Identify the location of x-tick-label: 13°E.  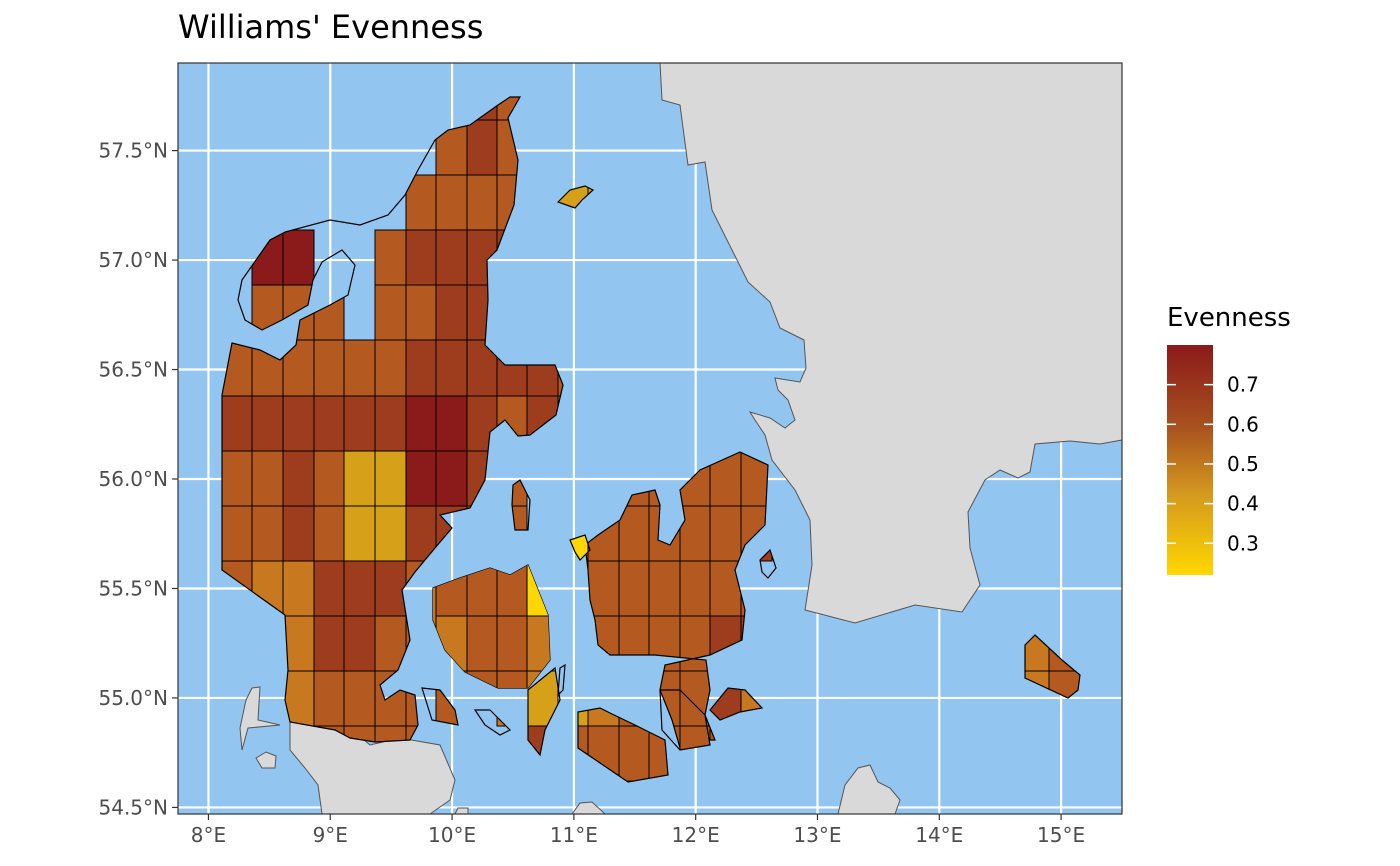
(817, 835).